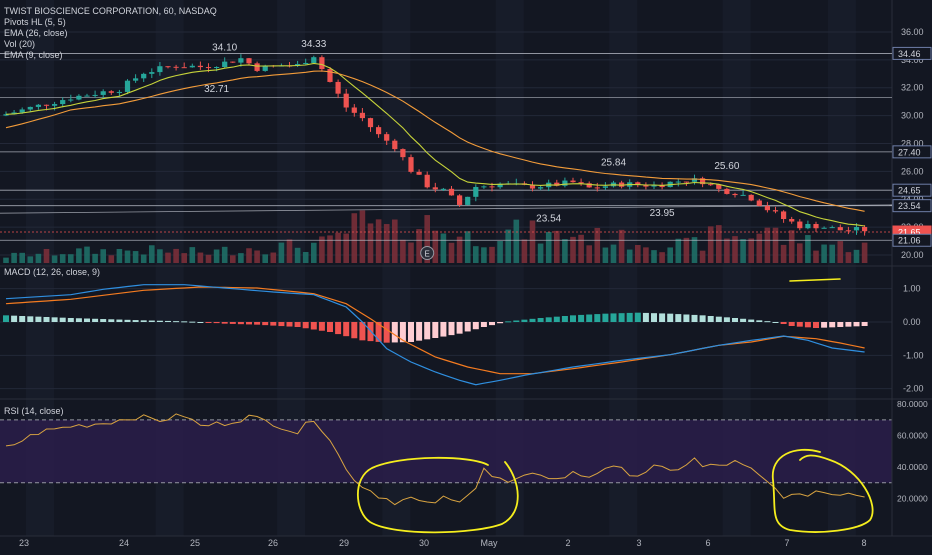 Image resolution: width=932 pixels, height=555 pixels. What do you see at coordinates (909, 233) in the screenshot?
I see `price-level-tag-label: 21.65` at bounding box center [909, 233].